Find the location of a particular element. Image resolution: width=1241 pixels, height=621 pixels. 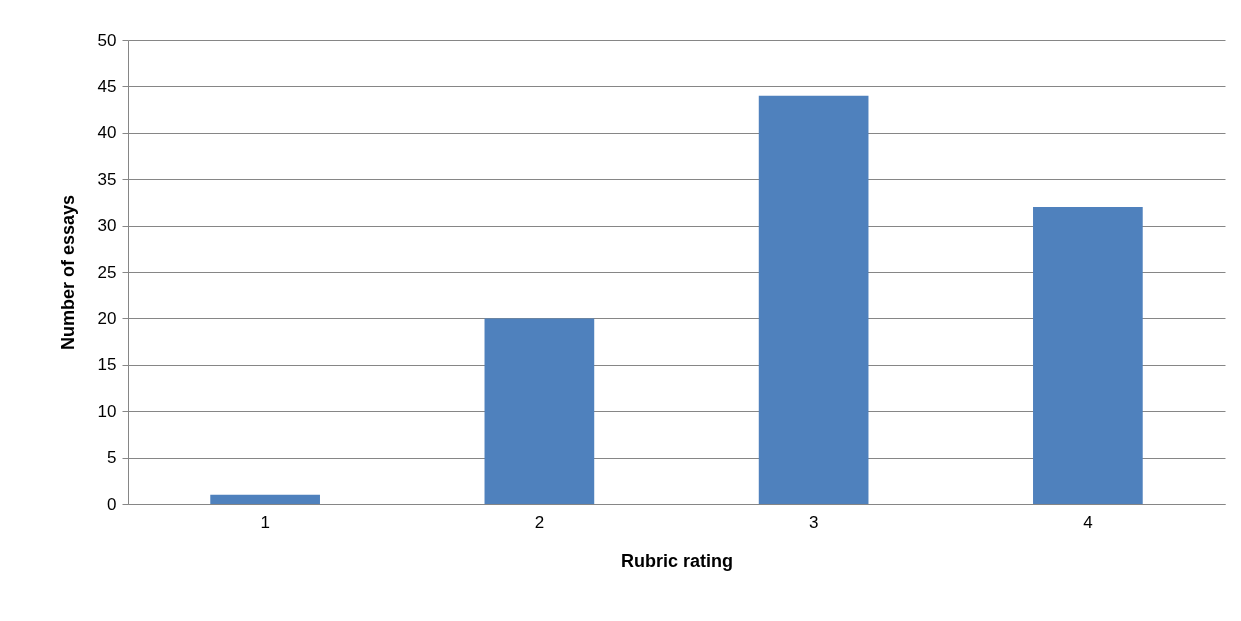

y-tick-label: 20 is located at coordinates (107, 318).